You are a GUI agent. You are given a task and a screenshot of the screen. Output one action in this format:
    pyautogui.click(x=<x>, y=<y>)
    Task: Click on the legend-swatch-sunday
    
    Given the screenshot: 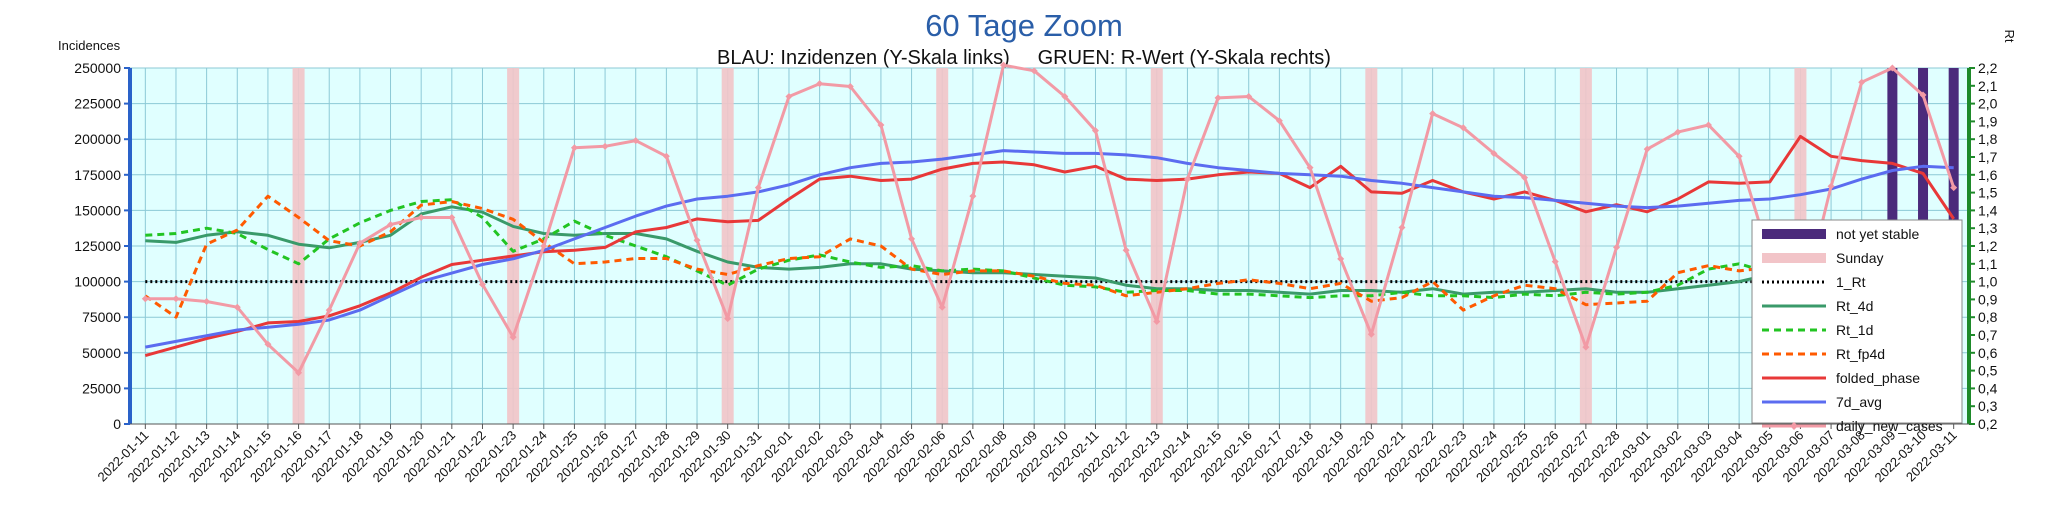 What is the action you would take?
    pyautogui.click(x=1794, y=258)
    